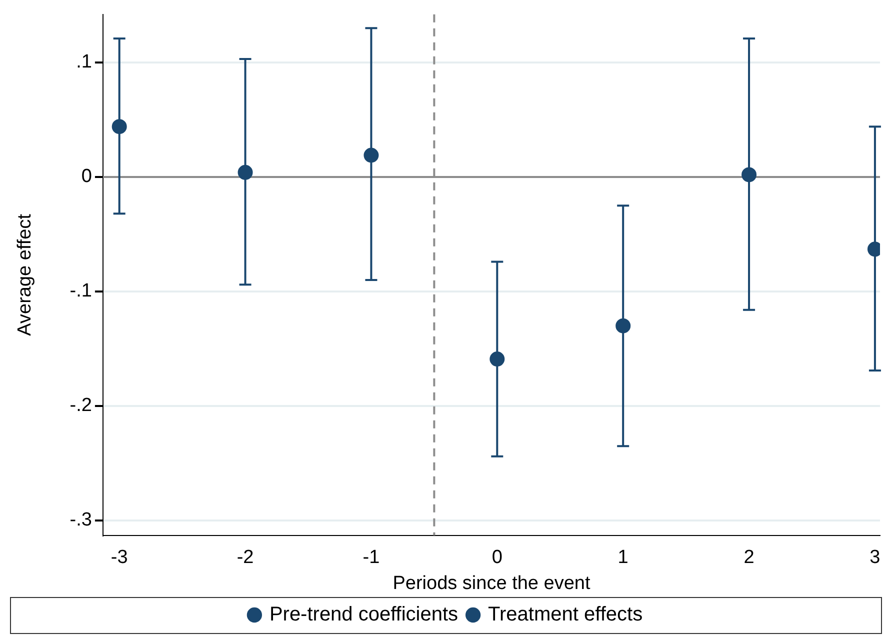 This screenshot has height=635, width=888. I want to click on x-tick-label: -1, so click(371, 557).